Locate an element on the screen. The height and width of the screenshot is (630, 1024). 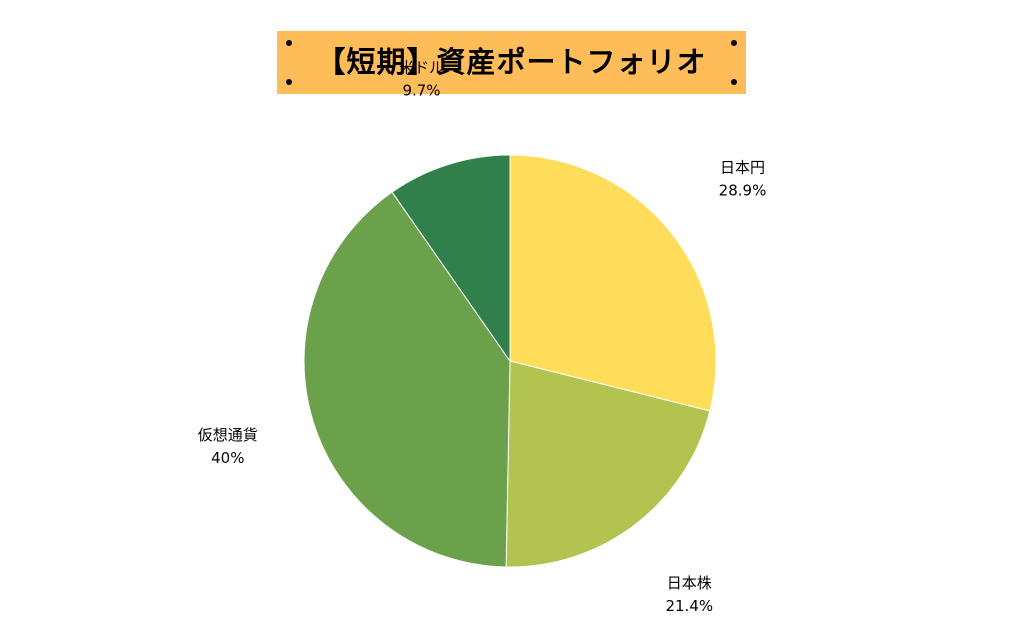
banner-dot-bottom-right is located at coordinates (734, 82).